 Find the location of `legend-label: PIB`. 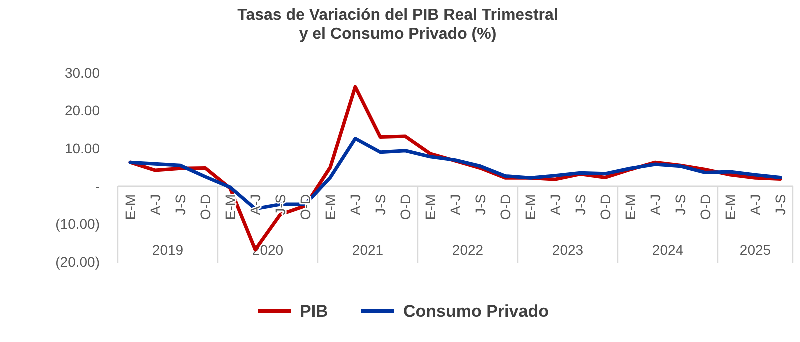

legend-label: PIB is located at coordinates (314, 311).